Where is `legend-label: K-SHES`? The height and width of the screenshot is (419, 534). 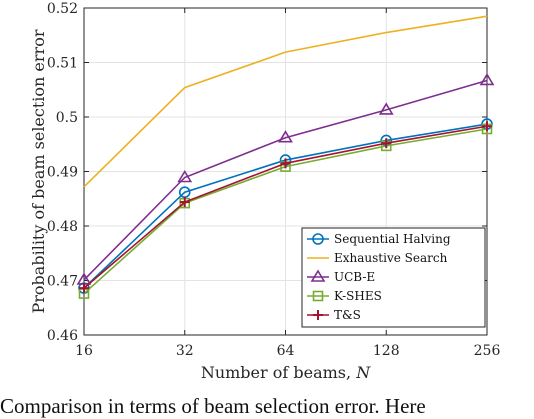 legend-label: K-SHES is located at coordinates (358, 296).